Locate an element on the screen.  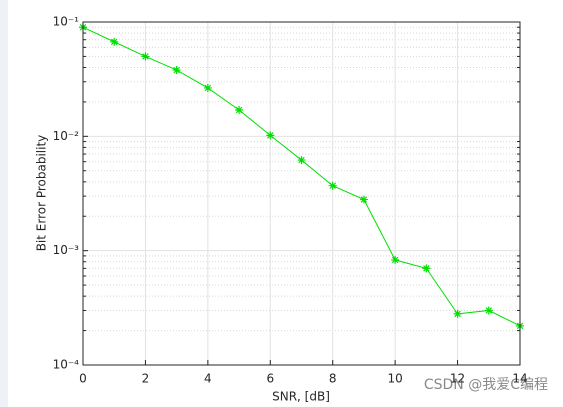
y-tick-label: 10⁻¹ is located at coordinates (66, 22).